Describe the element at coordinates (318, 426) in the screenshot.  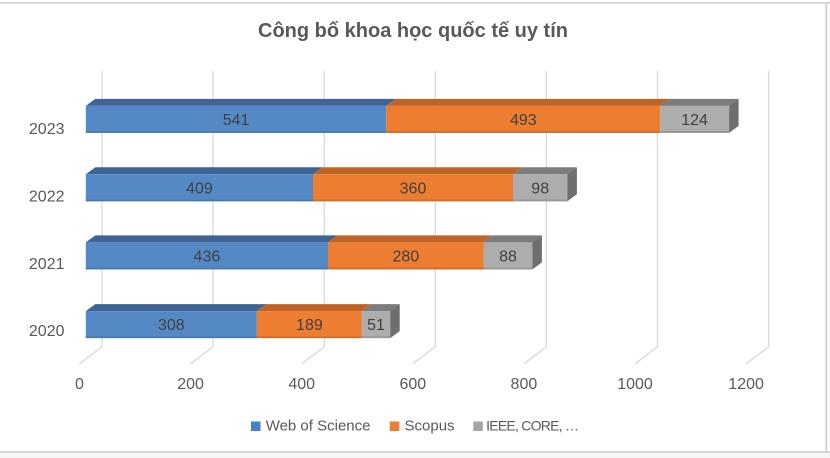
I see `svg-text: Web of Science` at that location.